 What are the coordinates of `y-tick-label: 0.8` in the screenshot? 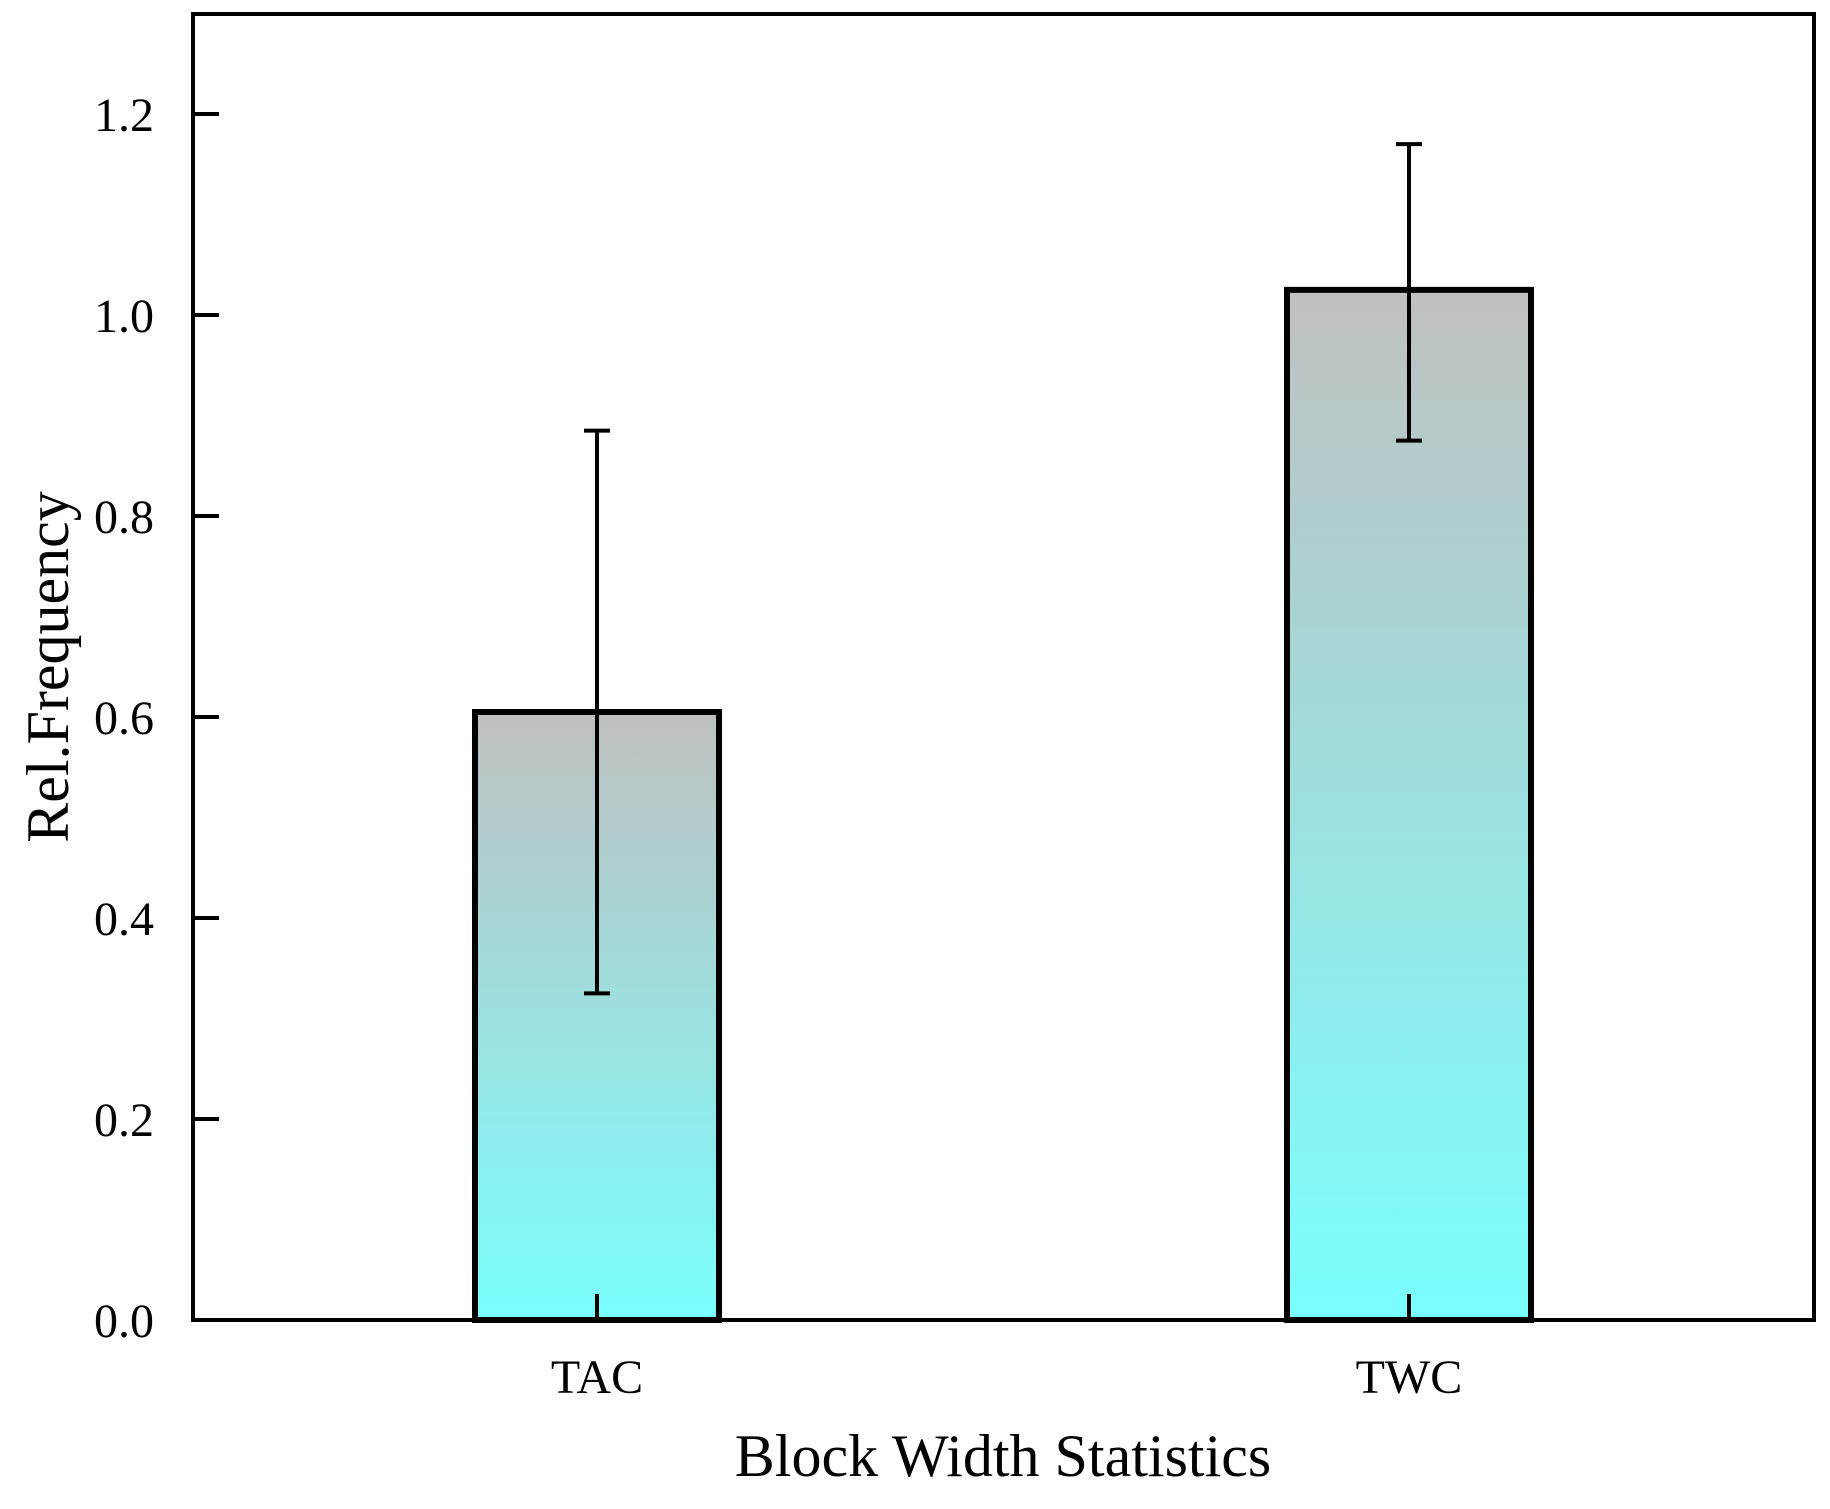 It's located at (124, 517).